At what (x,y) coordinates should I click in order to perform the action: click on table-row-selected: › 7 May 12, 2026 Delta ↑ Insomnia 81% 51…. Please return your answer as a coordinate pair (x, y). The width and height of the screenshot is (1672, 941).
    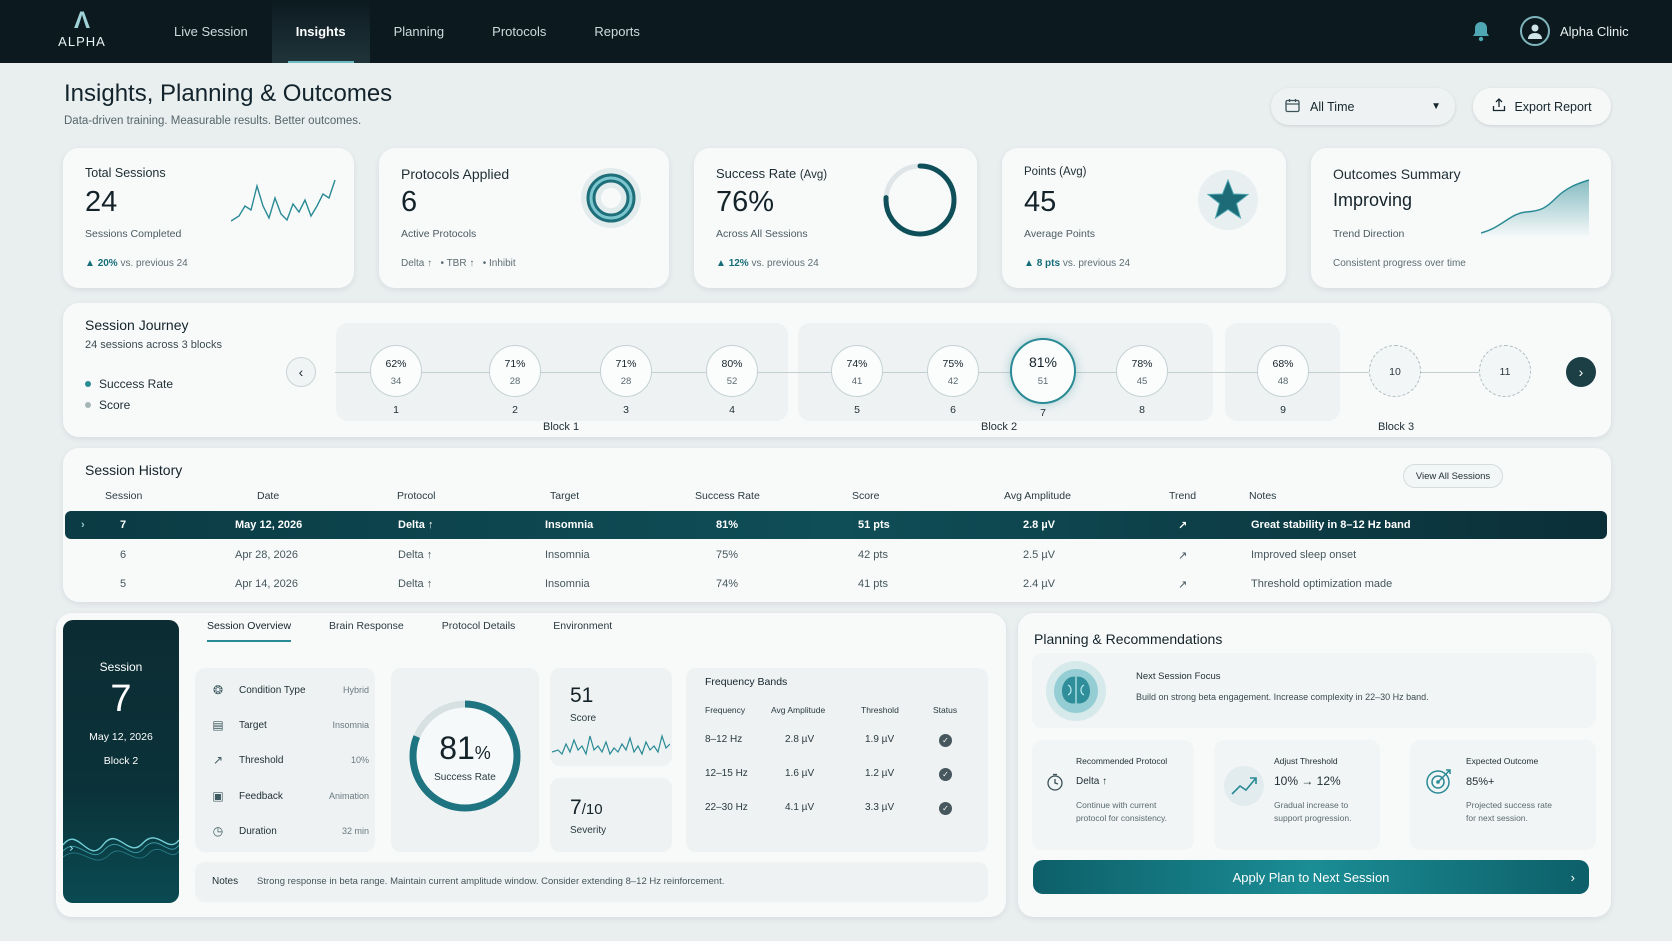
    Looking at the image, I should click on (836, 525).